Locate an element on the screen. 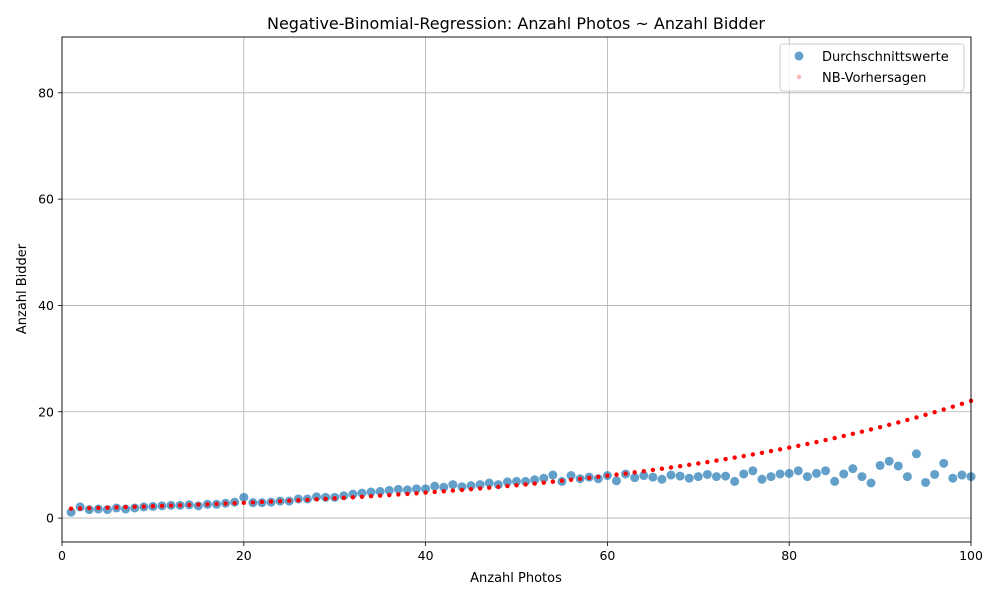 The height and width of the screenshot is (600, 1000). y-tick-label: 80 is located at coordinates (46, 92).